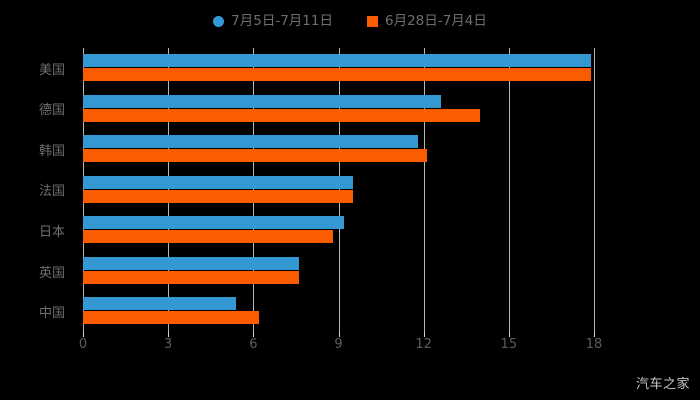  Describe the element at coordinates (160, 304) in the screenshot. I see `bar-中国-series-1` at that location.